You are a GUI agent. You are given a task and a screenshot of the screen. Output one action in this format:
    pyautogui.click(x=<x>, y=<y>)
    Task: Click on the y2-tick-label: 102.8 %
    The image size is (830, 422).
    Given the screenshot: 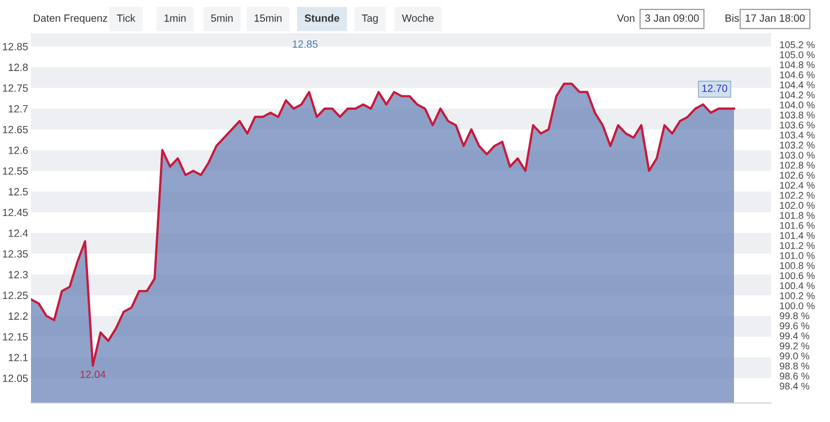 What is the action you would take?
    pyautogui.click(x=797, y=165)
    